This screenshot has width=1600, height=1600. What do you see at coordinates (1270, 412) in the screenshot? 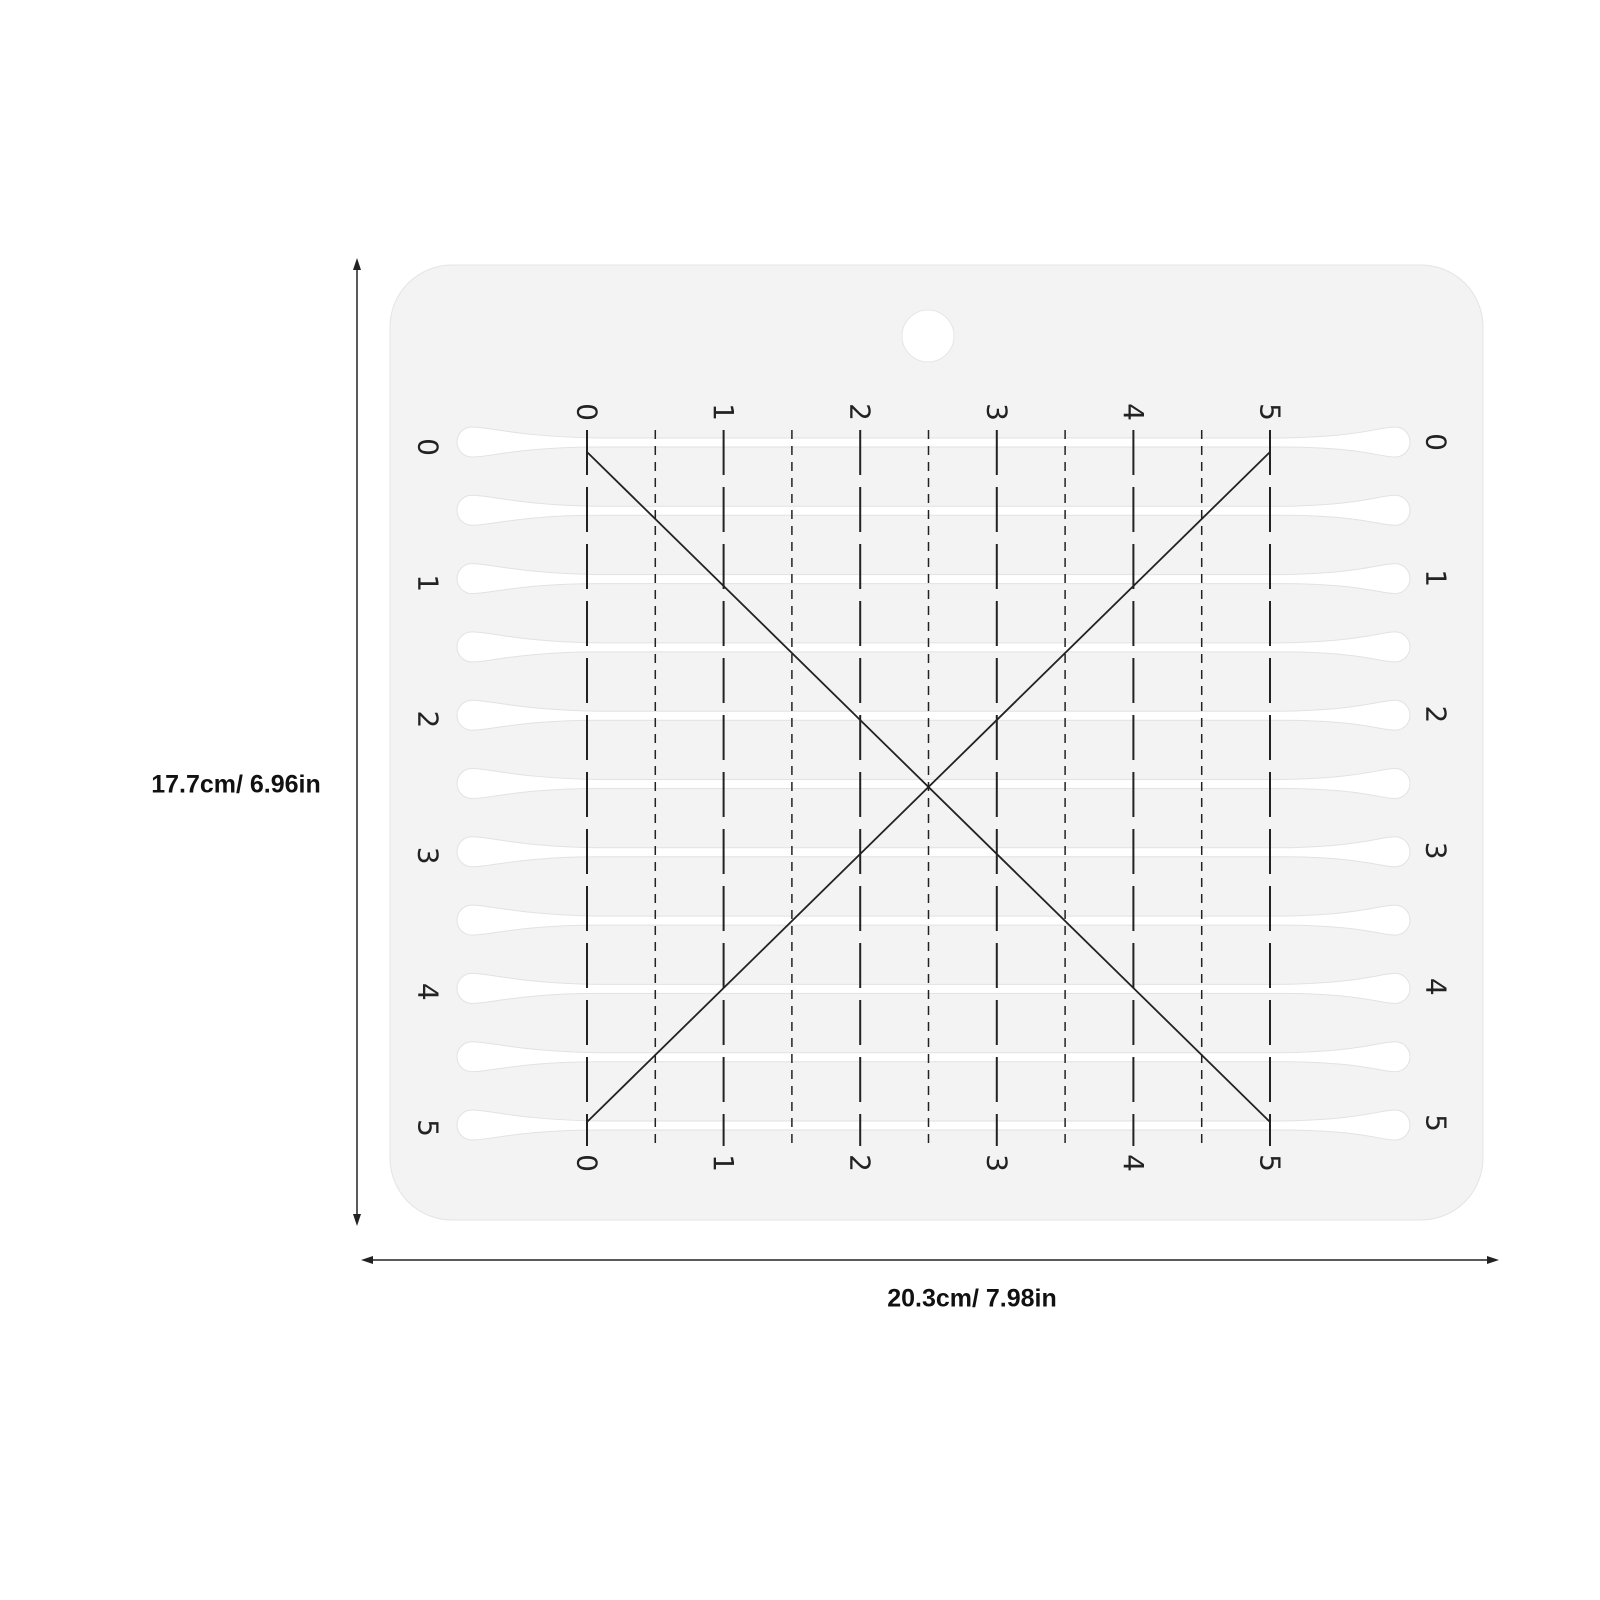
I see `top-scale-label: 5` at bounding box center [1270, 412].